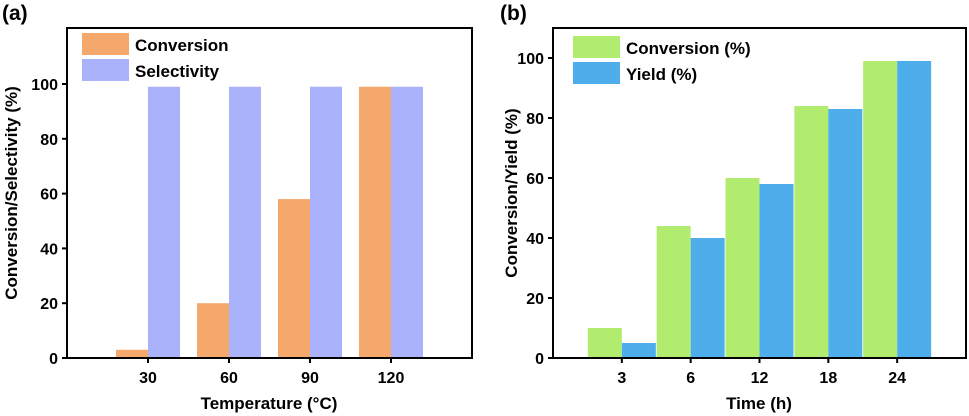  What do you see at coordinates (539, 359) in the screenshot?
I see `y-tick-label-b-0: 0` at bounding box center [539, 359].